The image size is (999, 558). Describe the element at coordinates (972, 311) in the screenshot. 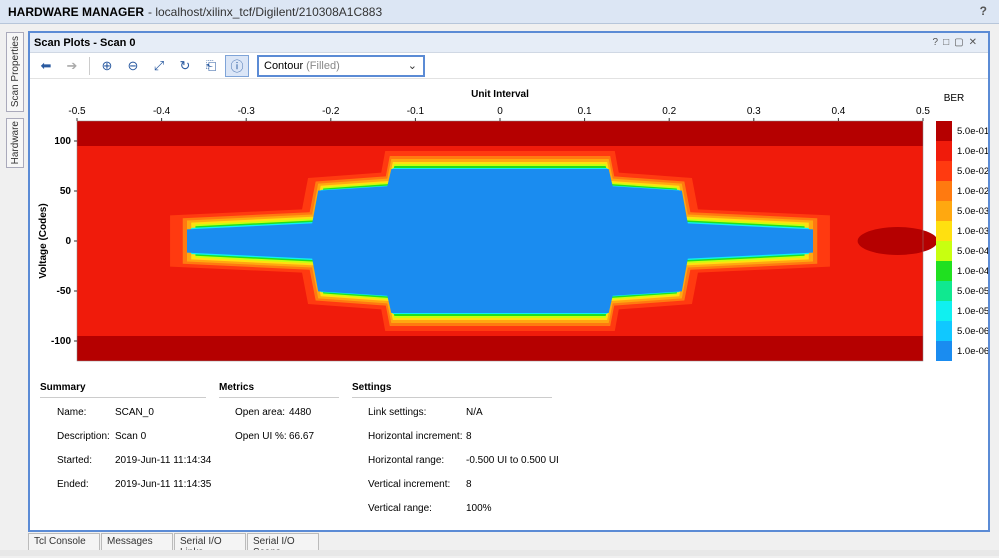

I see `legend-label: 1.0e-05` at that location.